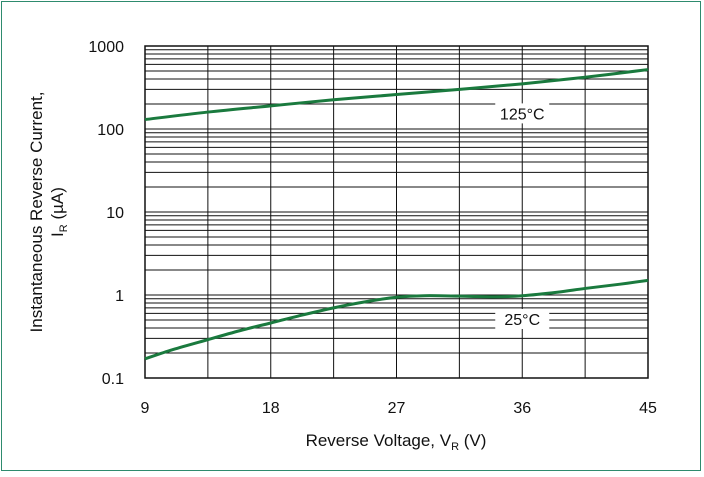 Image resolution: width=704 pixels, height=477 pixels. I want to click on y-tick-label: 1, so click(119, 296).